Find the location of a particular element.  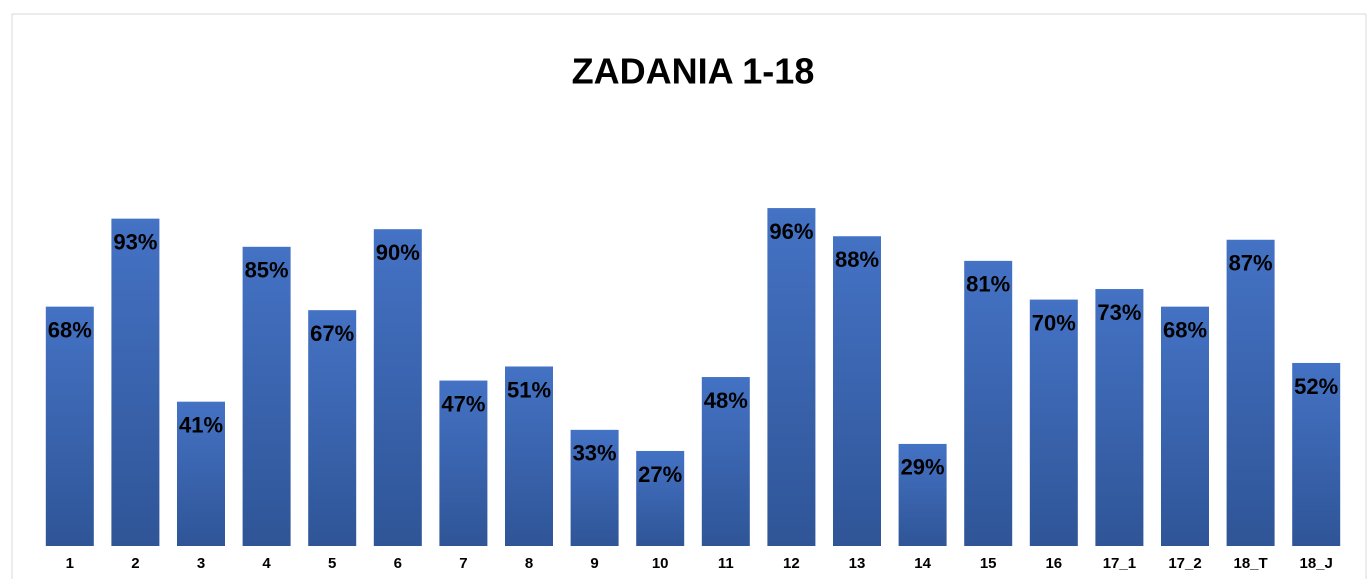

x-tick-label: 10 is located at coordinates (660, 563).